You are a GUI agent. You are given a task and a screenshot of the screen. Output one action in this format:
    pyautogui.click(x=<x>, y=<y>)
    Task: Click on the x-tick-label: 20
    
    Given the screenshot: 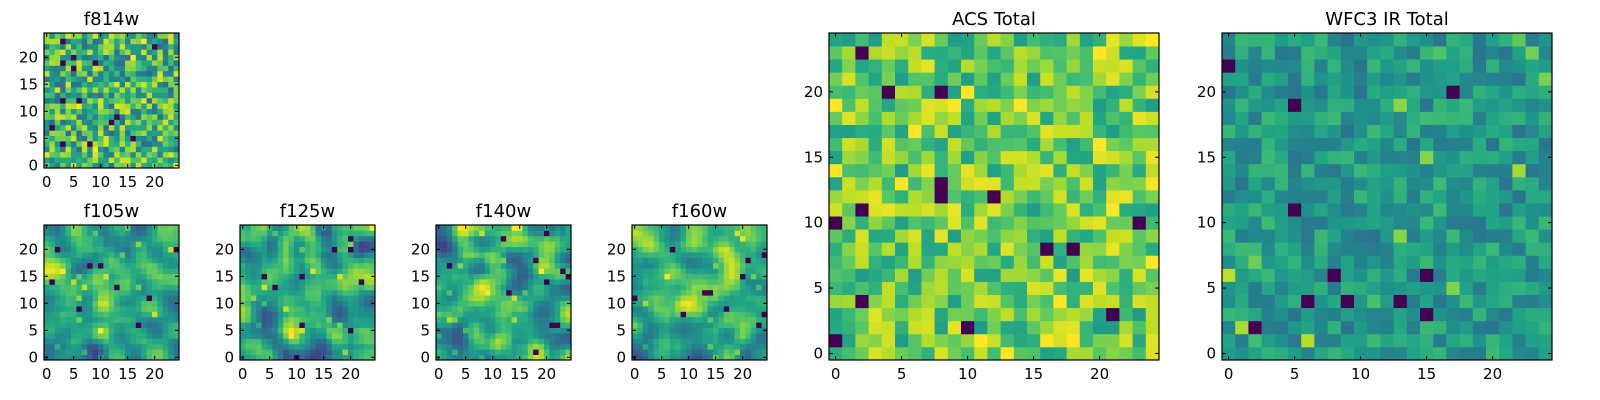 What is the action you would take?
    pyautogui.click(x=546, y=374)
    